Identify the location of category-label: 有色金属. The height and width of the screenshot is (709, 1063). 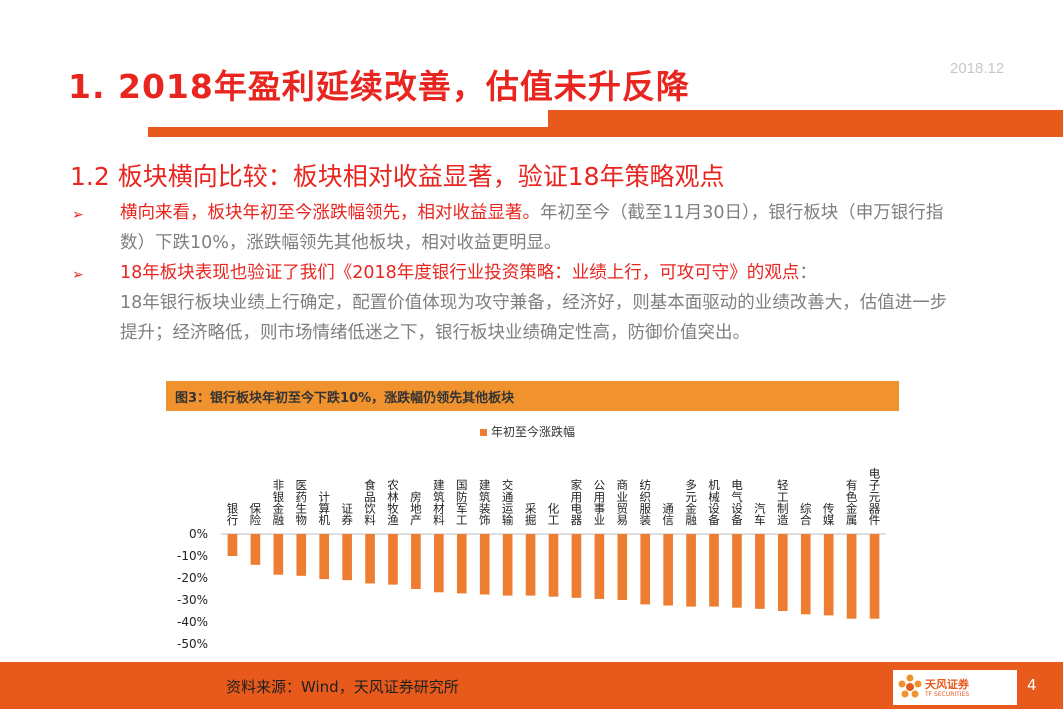
(852, 502).